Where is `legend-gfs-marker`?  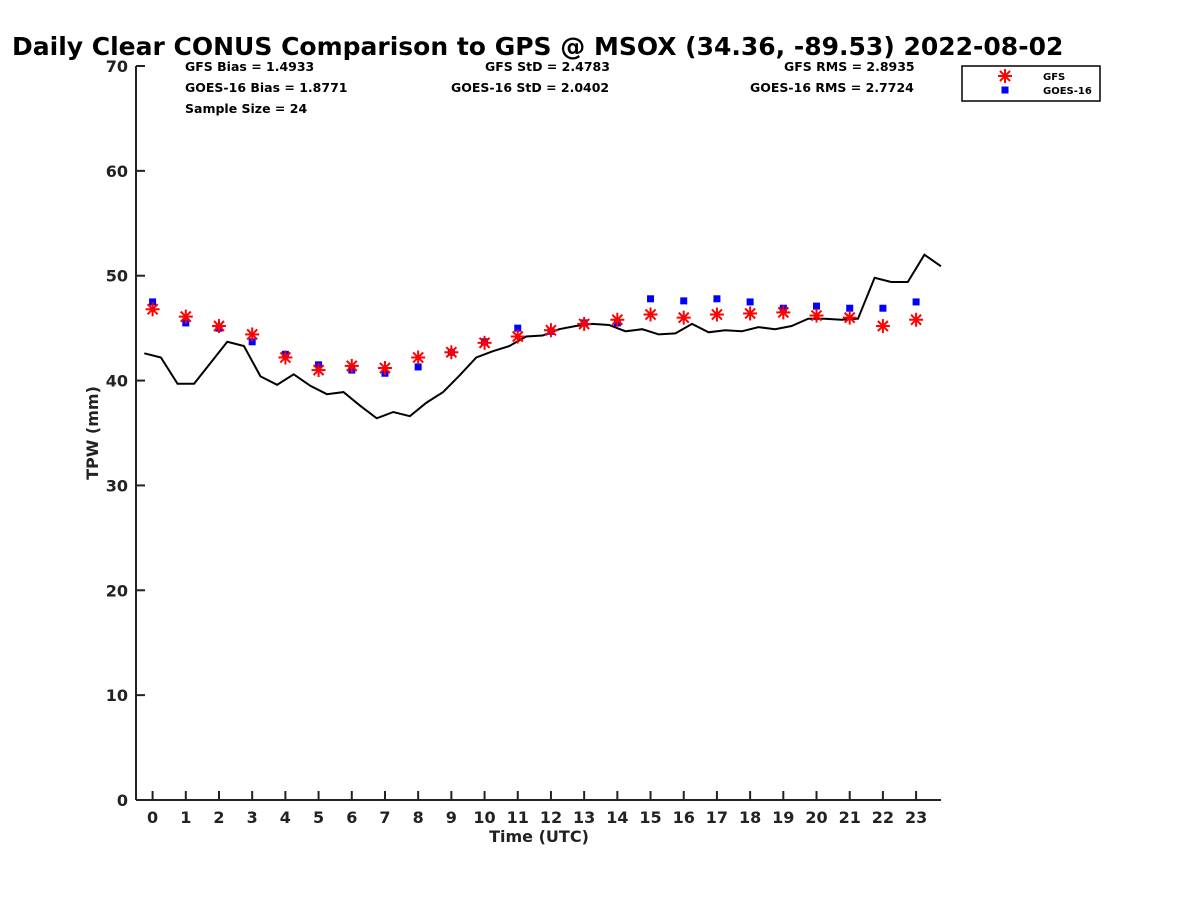 legend-gfs-marker is located at coordinates (1005, 76).